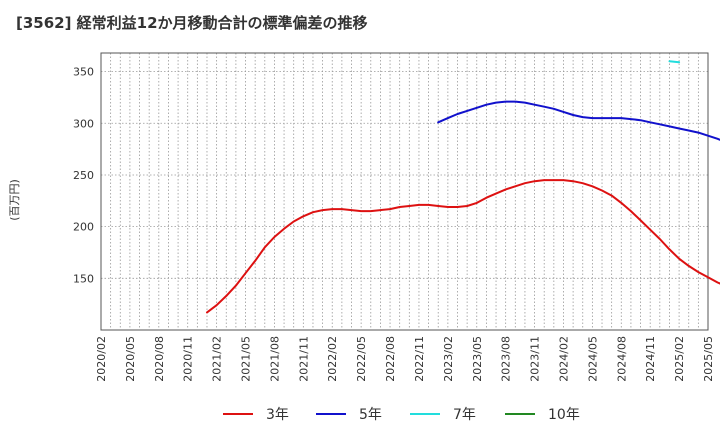 The height and width of the screenshot is (440, 720). I want to click on x-tick-label: 2021/08, so click(274, 359).